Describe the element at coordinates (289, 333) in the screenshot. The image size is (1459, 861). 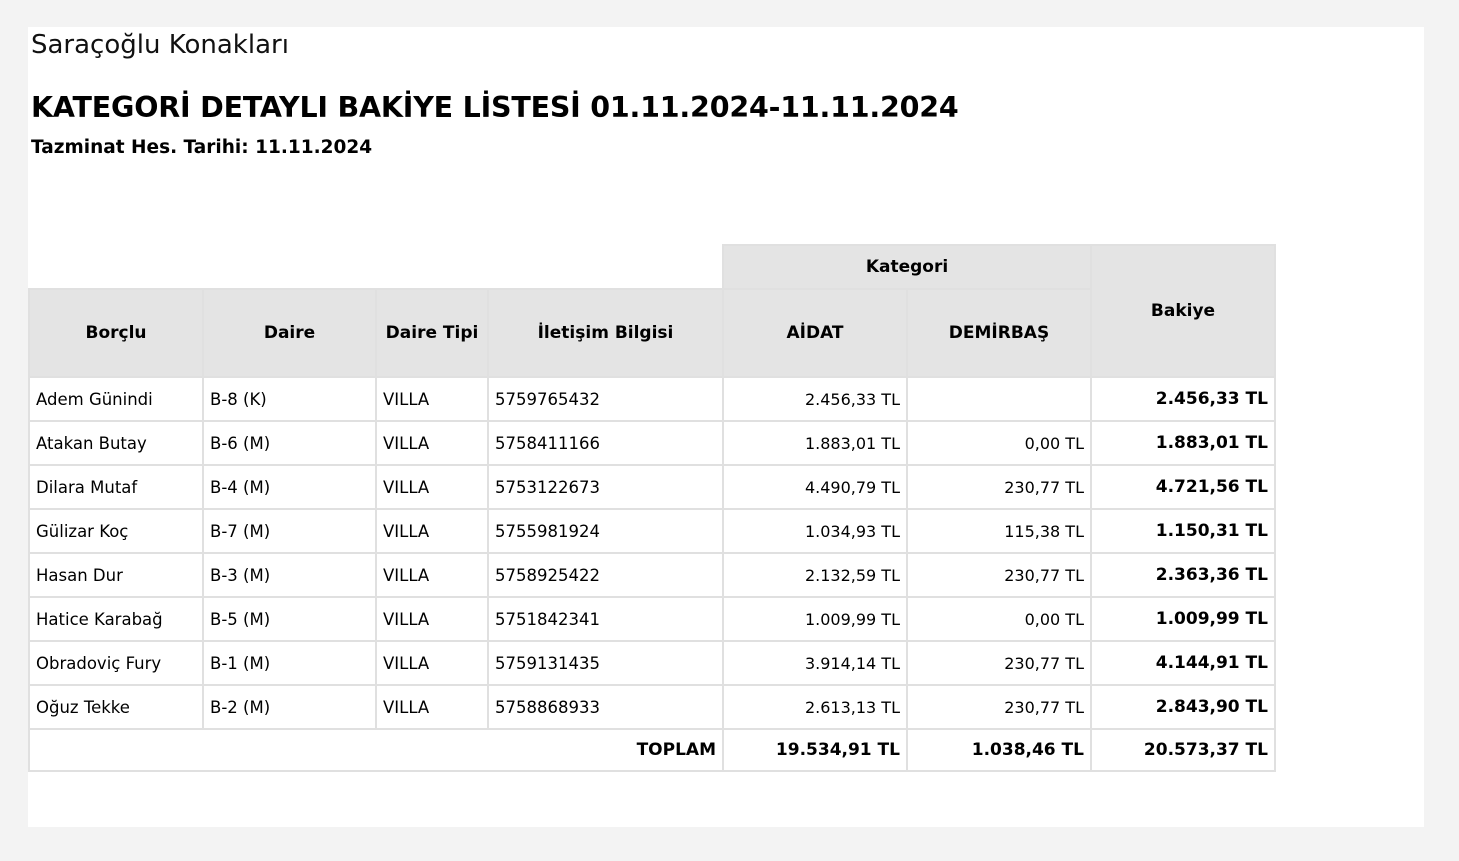
I see `header-unit: Daire` at that location.